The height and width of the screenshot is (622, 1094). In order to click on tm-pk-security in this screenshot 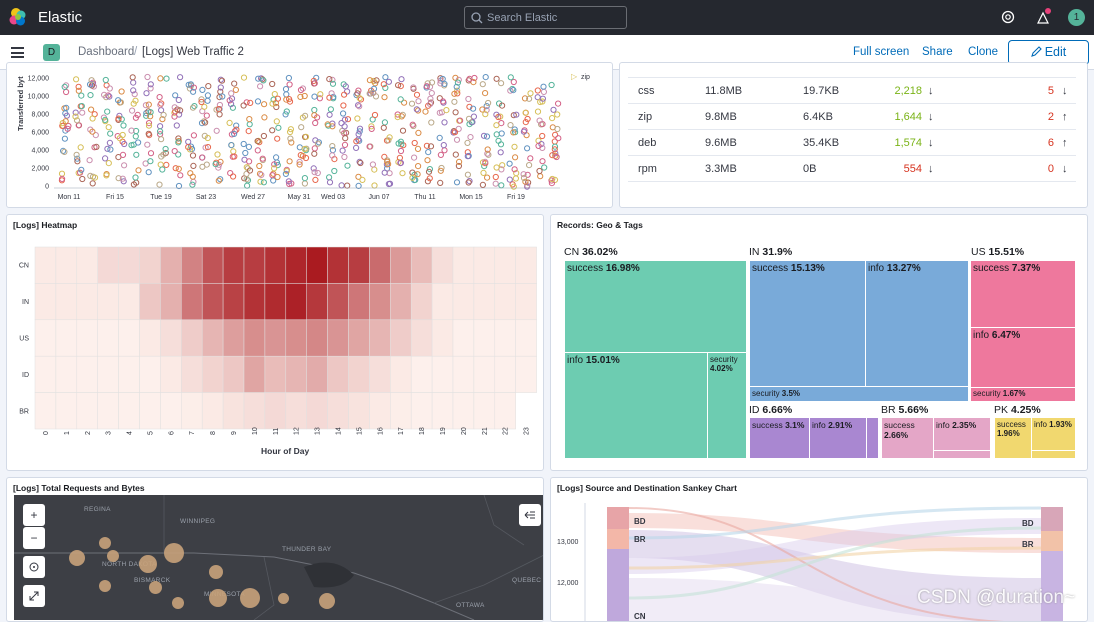, I will do `click(1053, 454)`.